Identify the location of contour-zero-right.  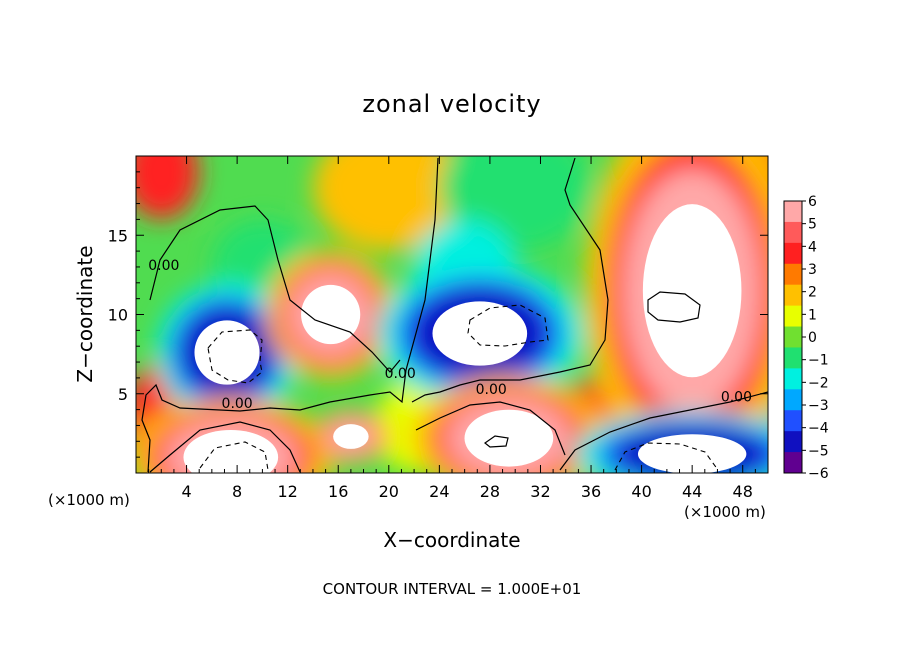
(663, 431).